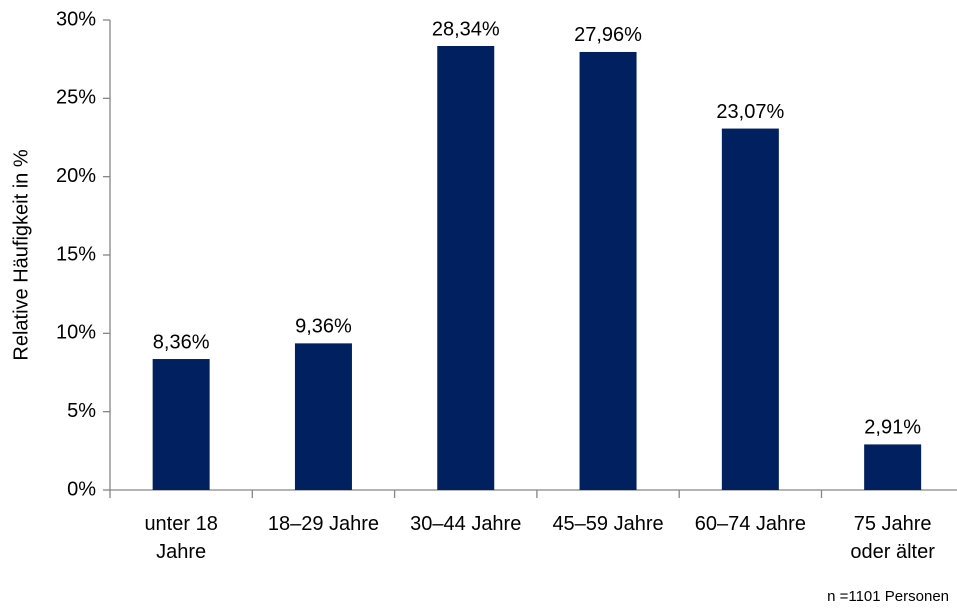 The width and height of the screenshot is (957, 610). What do you see at coordinates (892, 538) in the screenshot?
I see `x-tick-label: 75 Jahre oder älter` at bounding box center [892, 538].